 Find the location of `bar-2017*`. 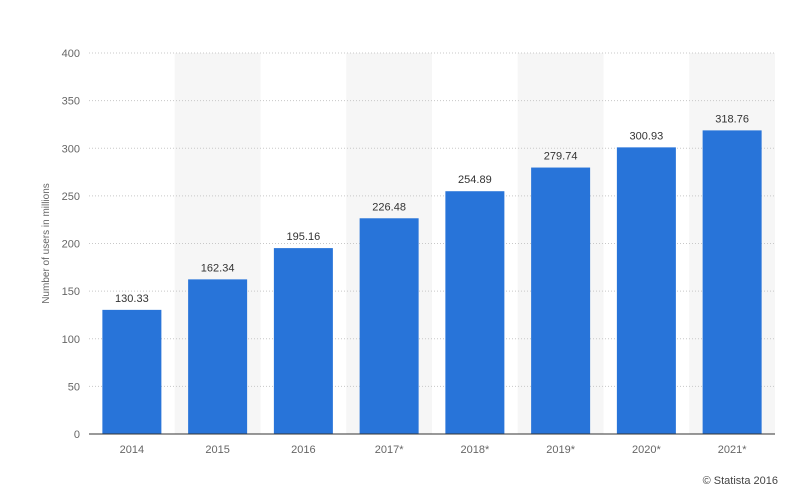

bar-2017* is located at coordinates (389, 326).